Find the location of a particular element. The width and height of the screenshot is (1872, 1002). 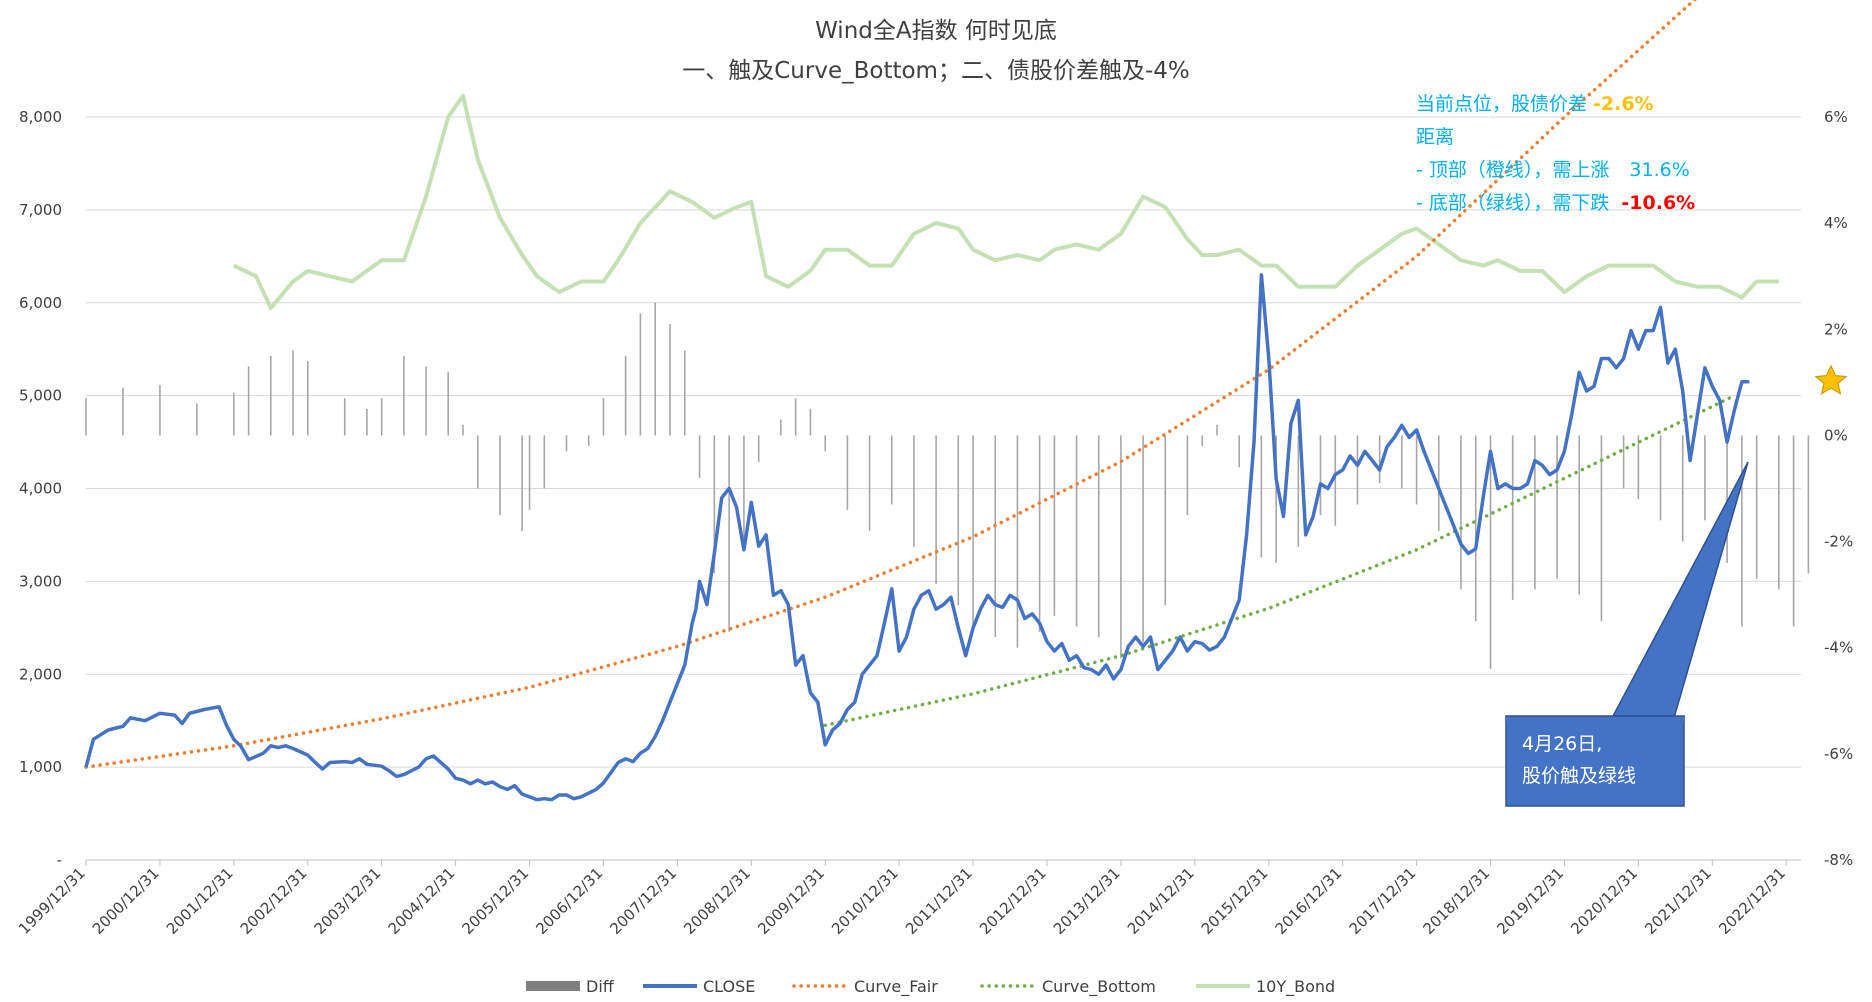

legend-label: Curve_Fair is located at coordinates (896, 987).